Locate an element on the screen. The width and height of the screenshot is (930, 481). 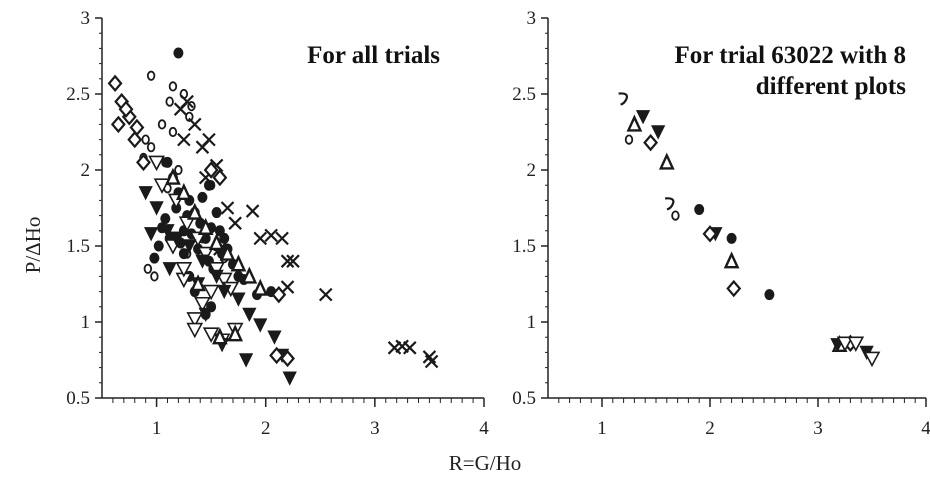
panel-title: different plots is located at coordinates (831, 86).